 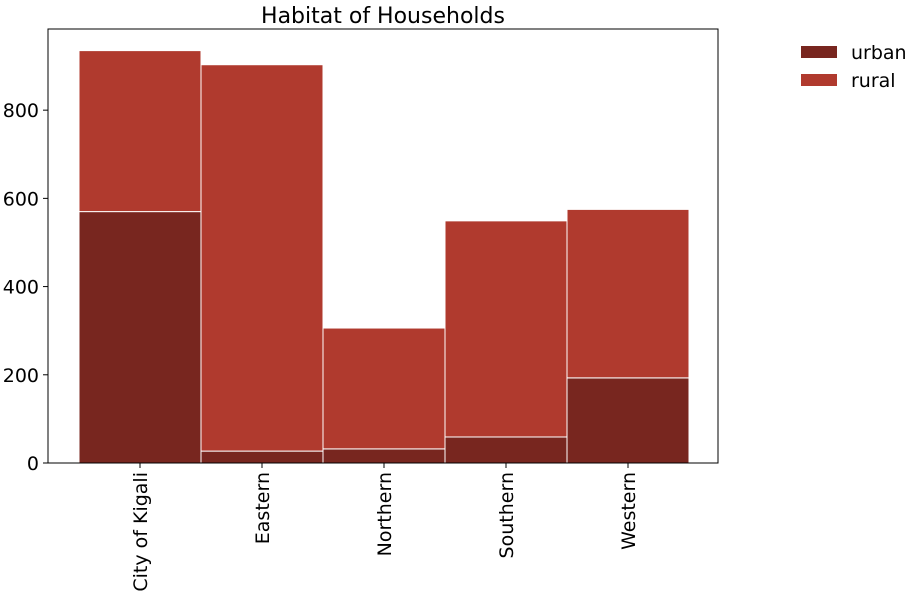 I want to click on legend: urban rural, so click(x=854, y=67).